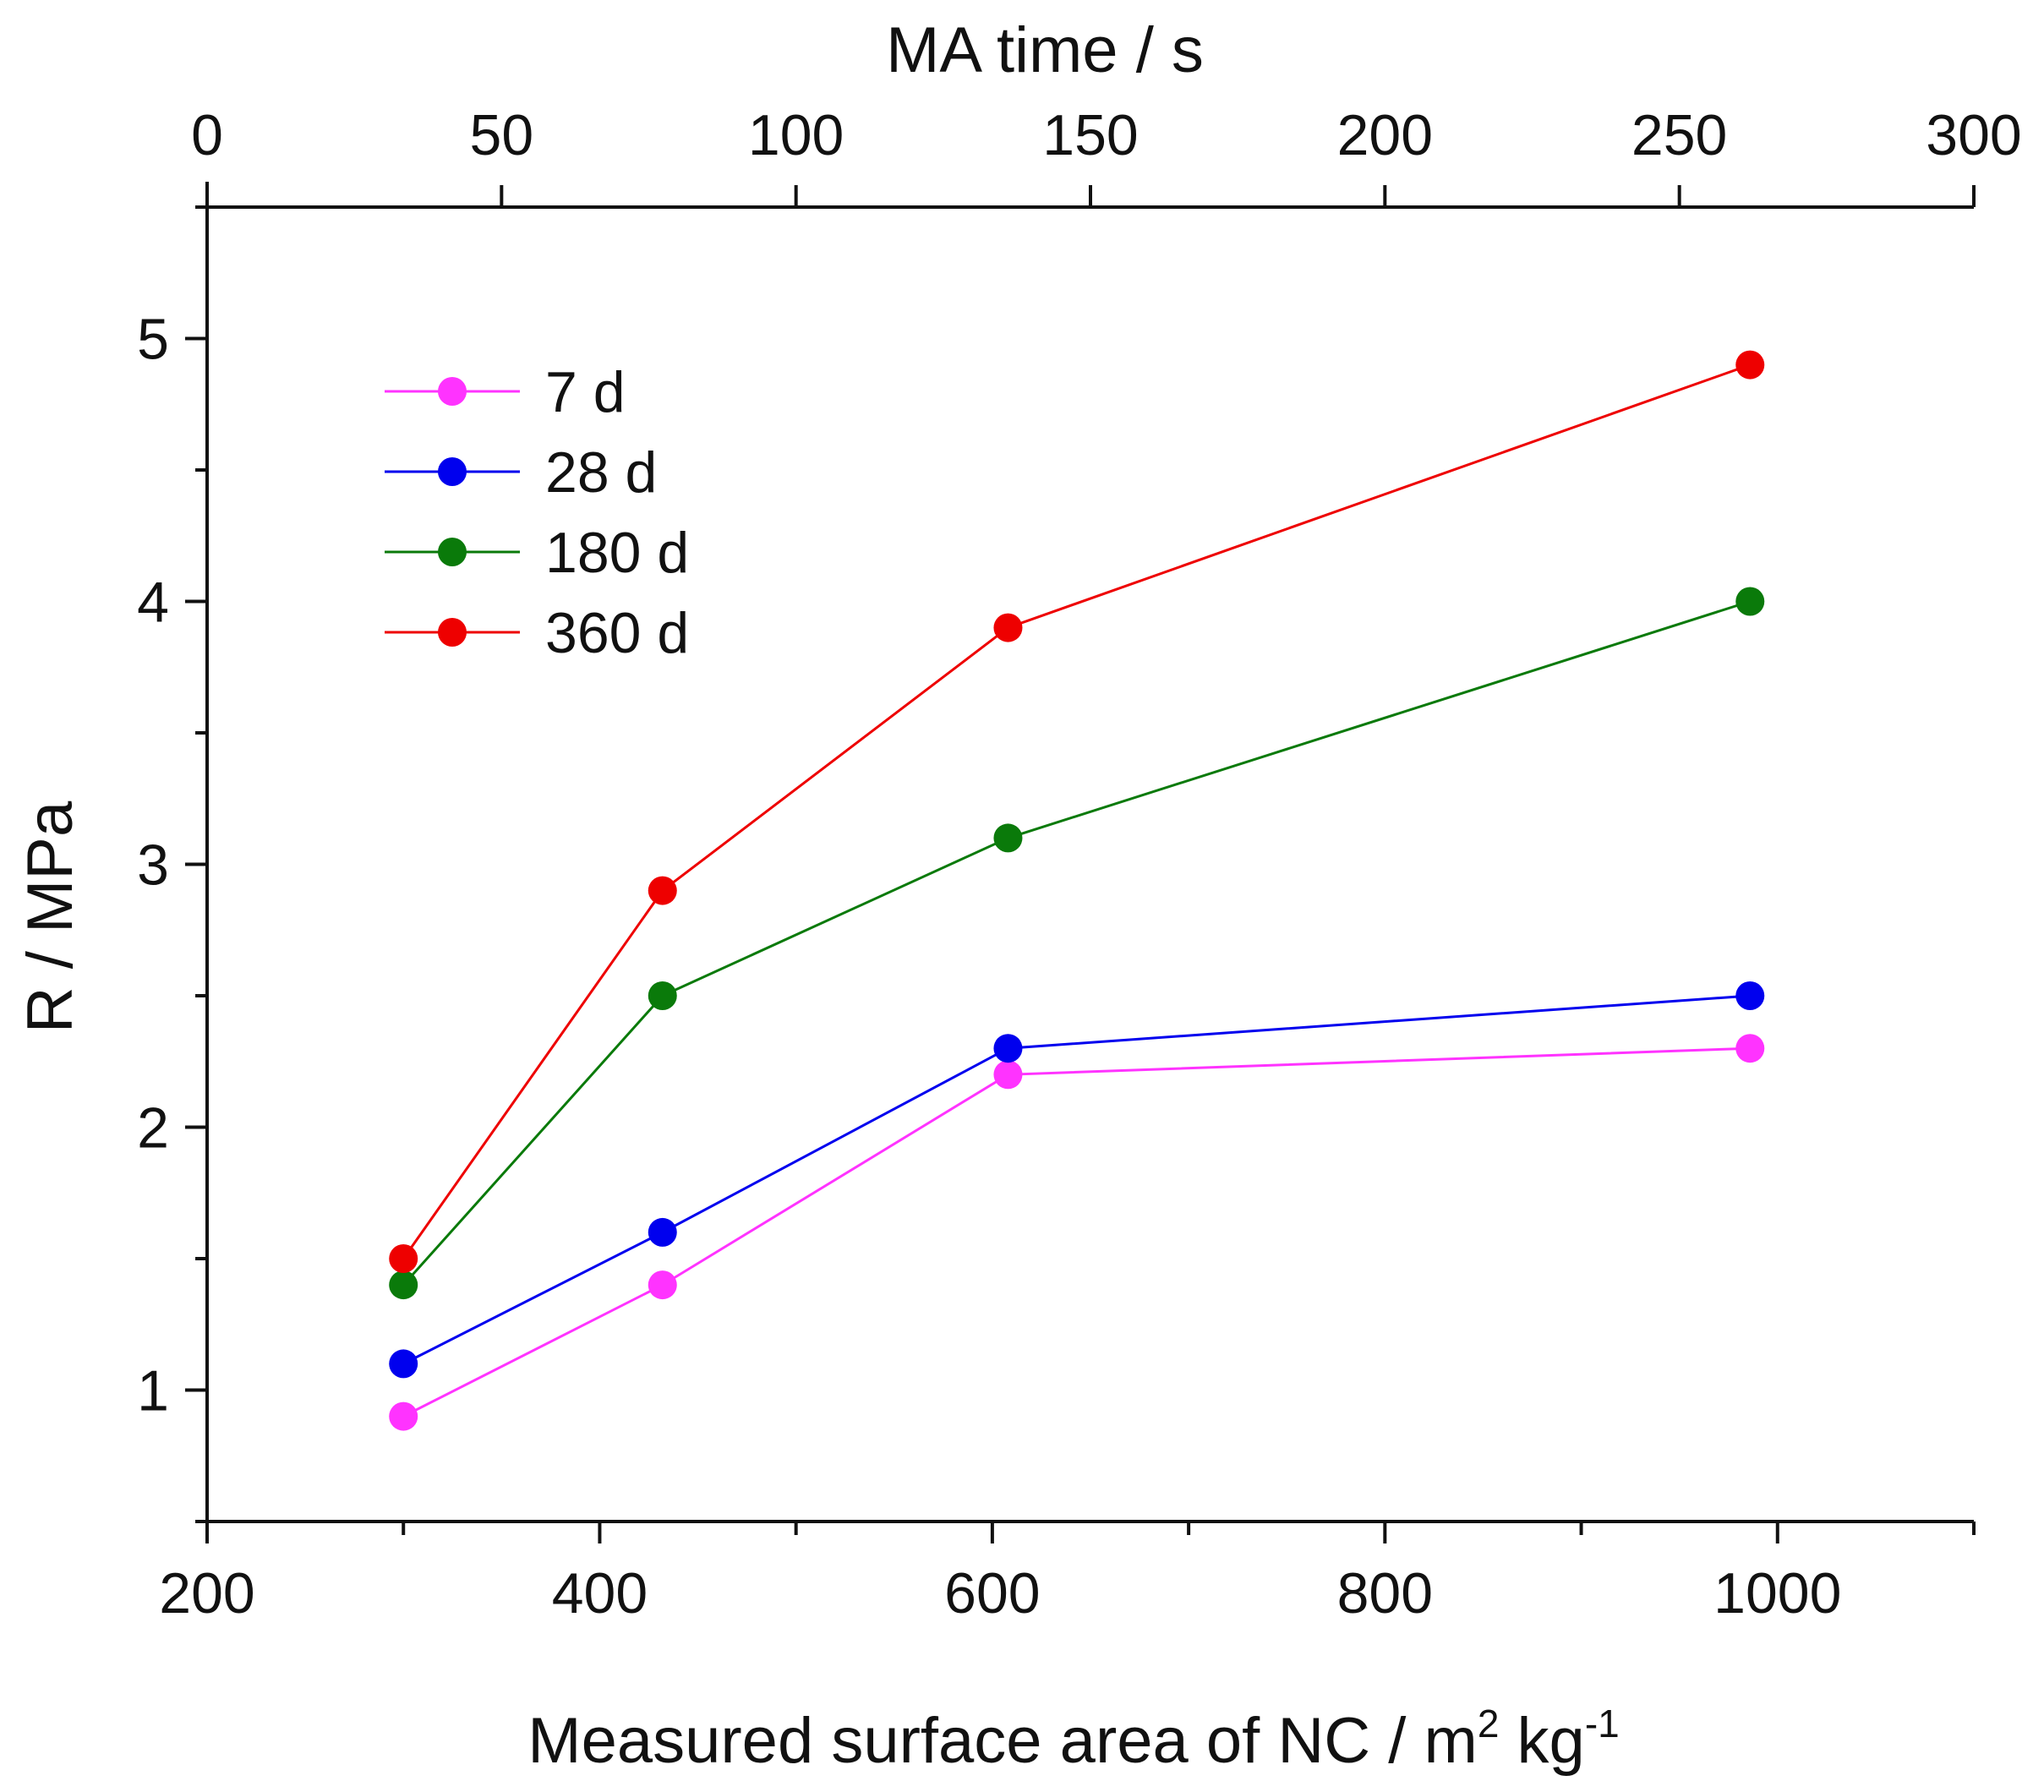 The height and width of the screenshot is (1792, 2044). Describe the element at coordinates (50, 916) in the screenshot. I see `y-axis-title: R / MPa` at that location.